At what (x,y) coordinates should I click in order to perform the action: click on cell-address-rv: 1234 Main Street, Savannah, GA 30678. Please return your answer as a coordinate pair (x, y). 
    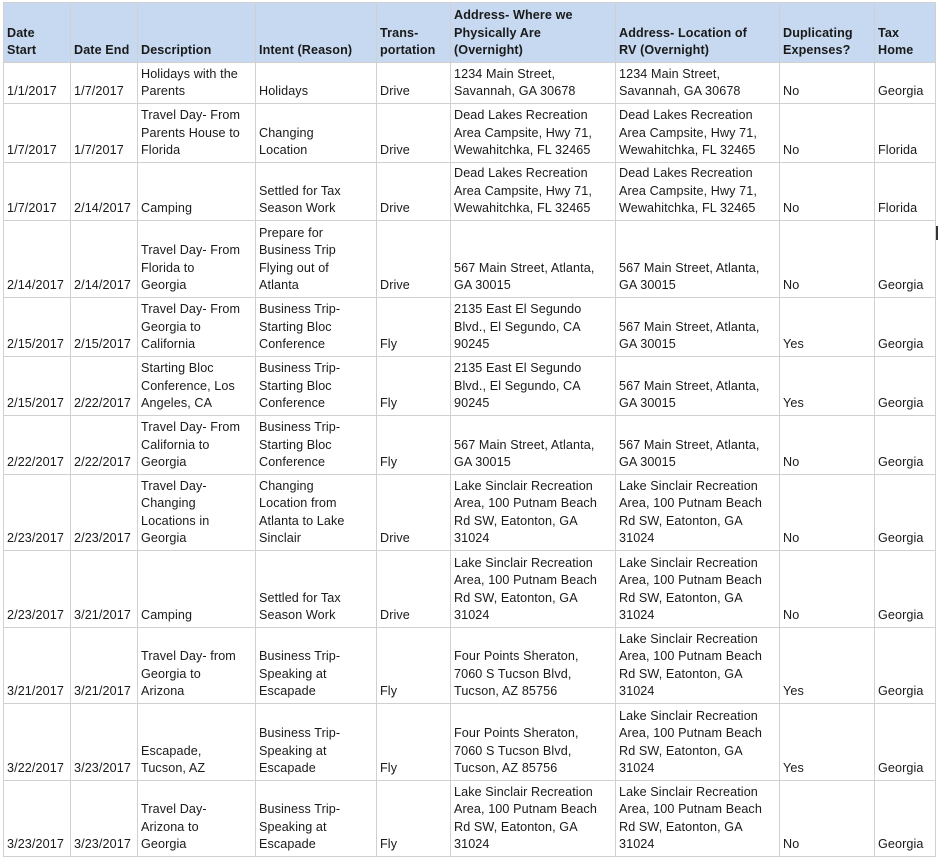
    Looking at the image, I should click on (697, 83).